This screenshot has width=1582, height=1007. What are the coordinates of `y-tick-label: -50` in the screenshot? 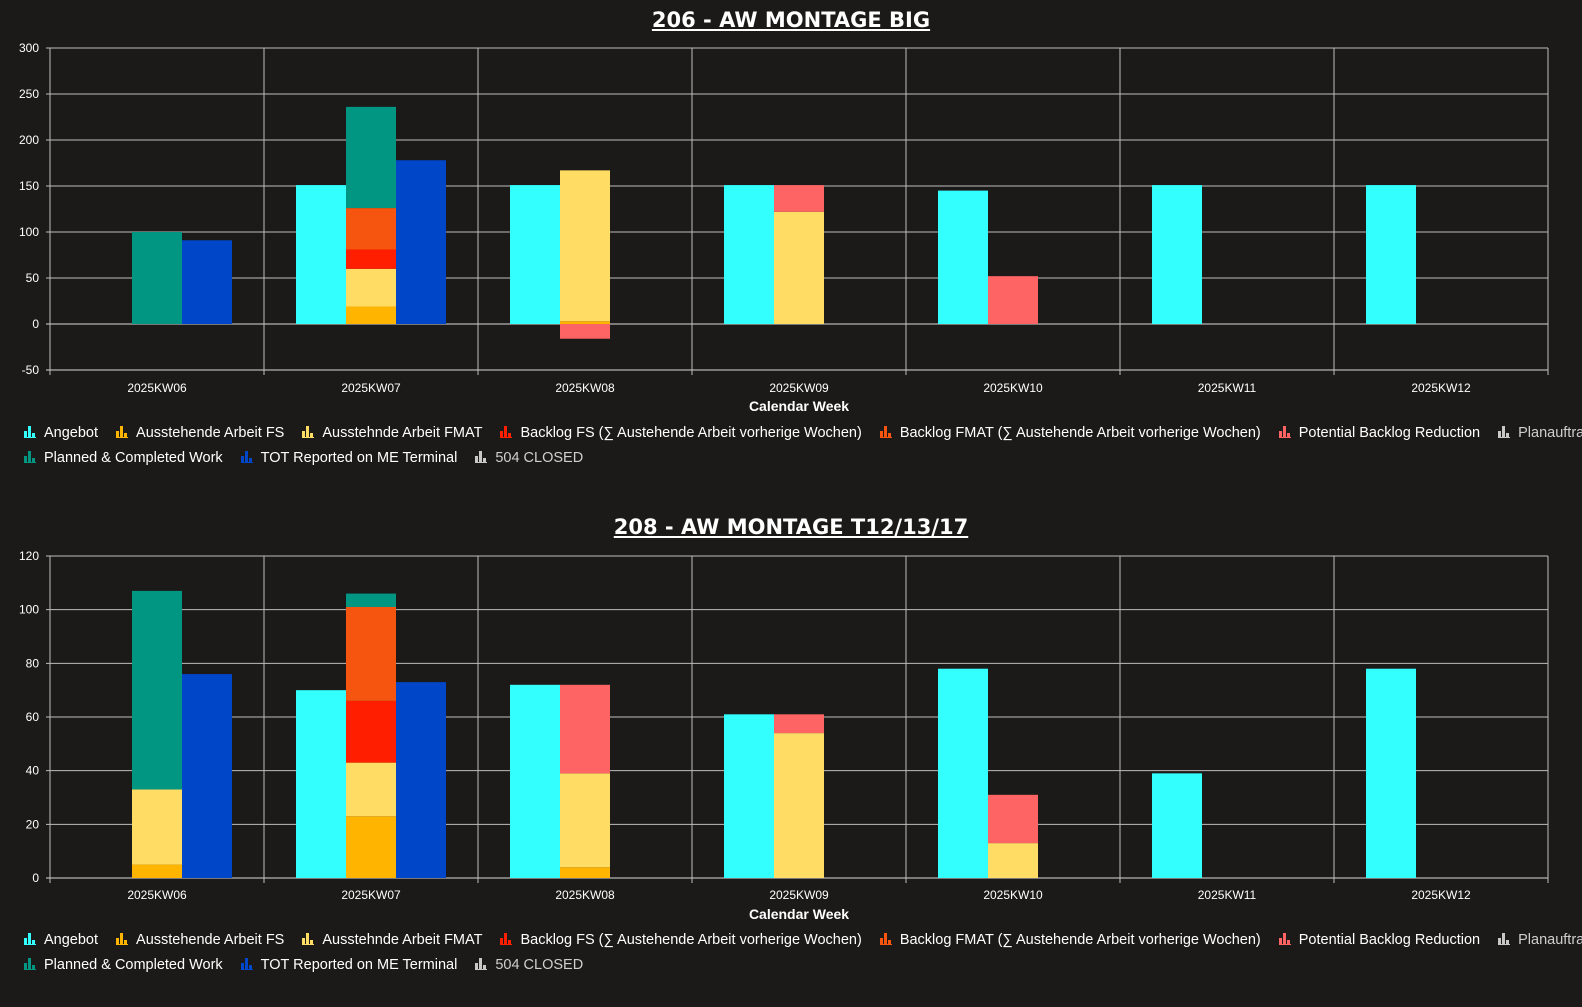 It's located at (31, 370).